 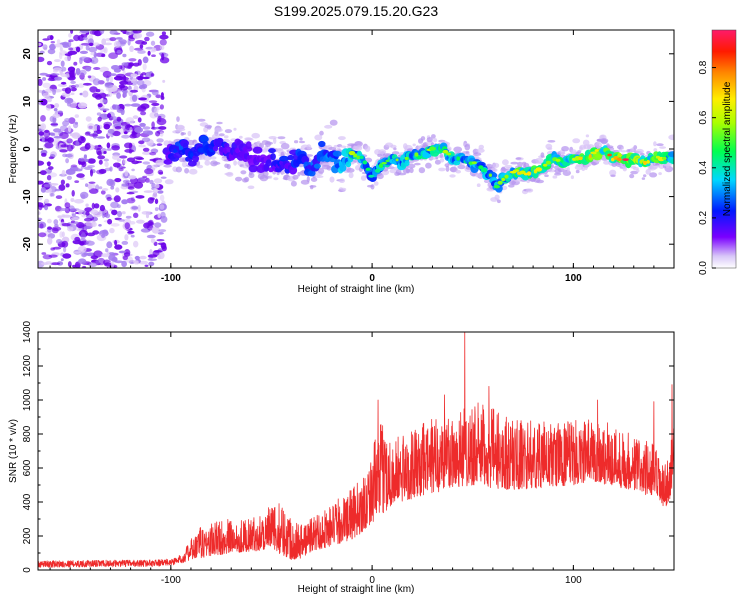 What do you see at coordinates (27, 365) in the screenshot?
I see `y-tick-label: 1200` at bounding box center [27, 365].